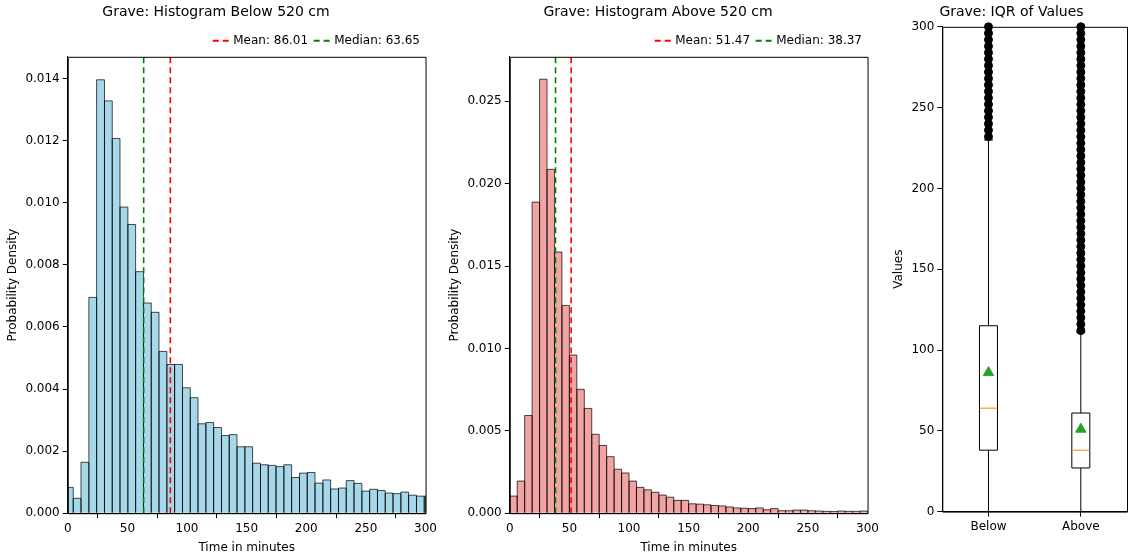 Image resolution: width=1134 pixels, height=559 pixels. Describe the element at coordinates (930, 510) in the screenshot. I see `y-tick-label: 0` at that location.